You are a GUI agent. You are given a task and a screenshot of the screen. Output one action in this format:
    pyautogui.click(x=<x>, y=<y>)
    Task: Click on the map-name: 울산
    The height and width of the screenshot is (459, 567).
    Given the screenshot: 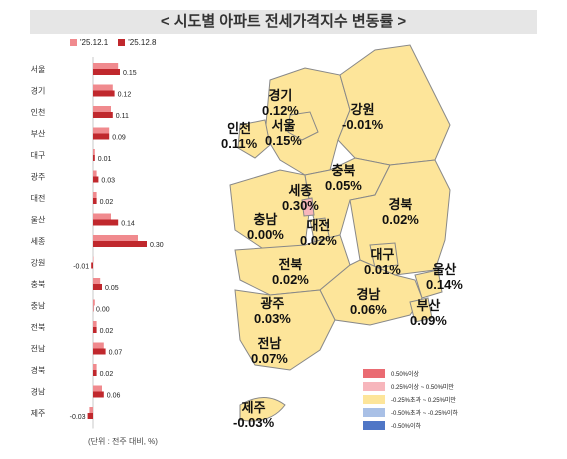 What is the action you would take?
    pyautogui.click(x=444, y=269)
    